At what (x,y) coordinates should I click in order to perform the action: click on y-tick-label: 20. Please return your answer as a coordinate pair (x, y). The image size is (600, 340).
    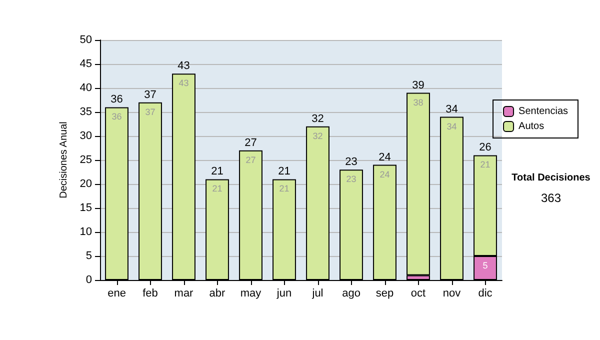
    Looking at the image, I should click on (86, 184).